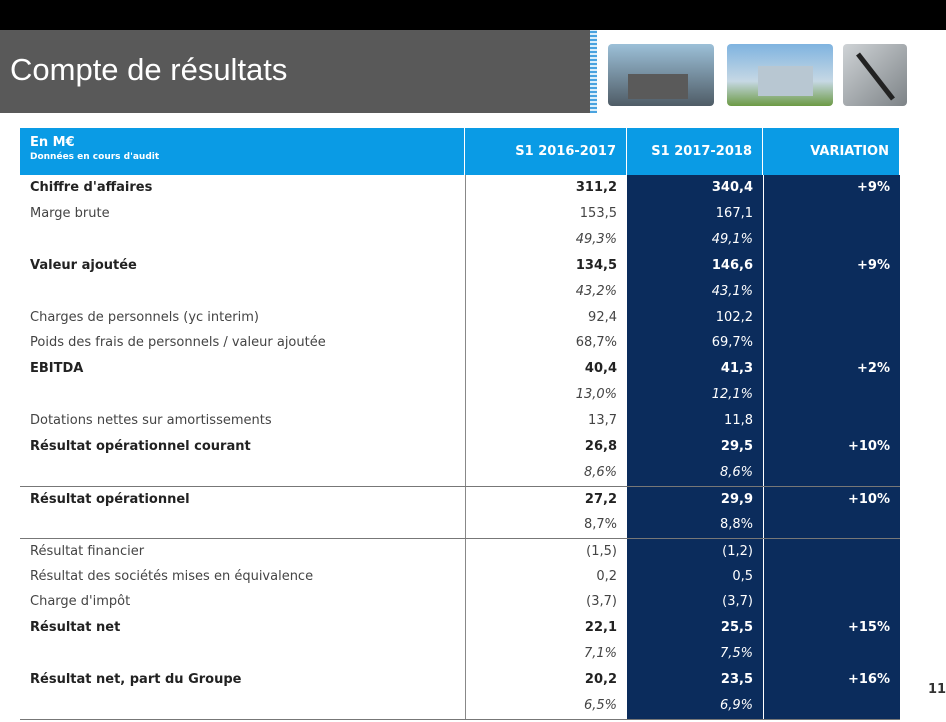 The width and height of the screenshot is (946, 722). I want to click on table-row: Valeur ajoutée 134,5 146,6 +9%, so click(460, 265).